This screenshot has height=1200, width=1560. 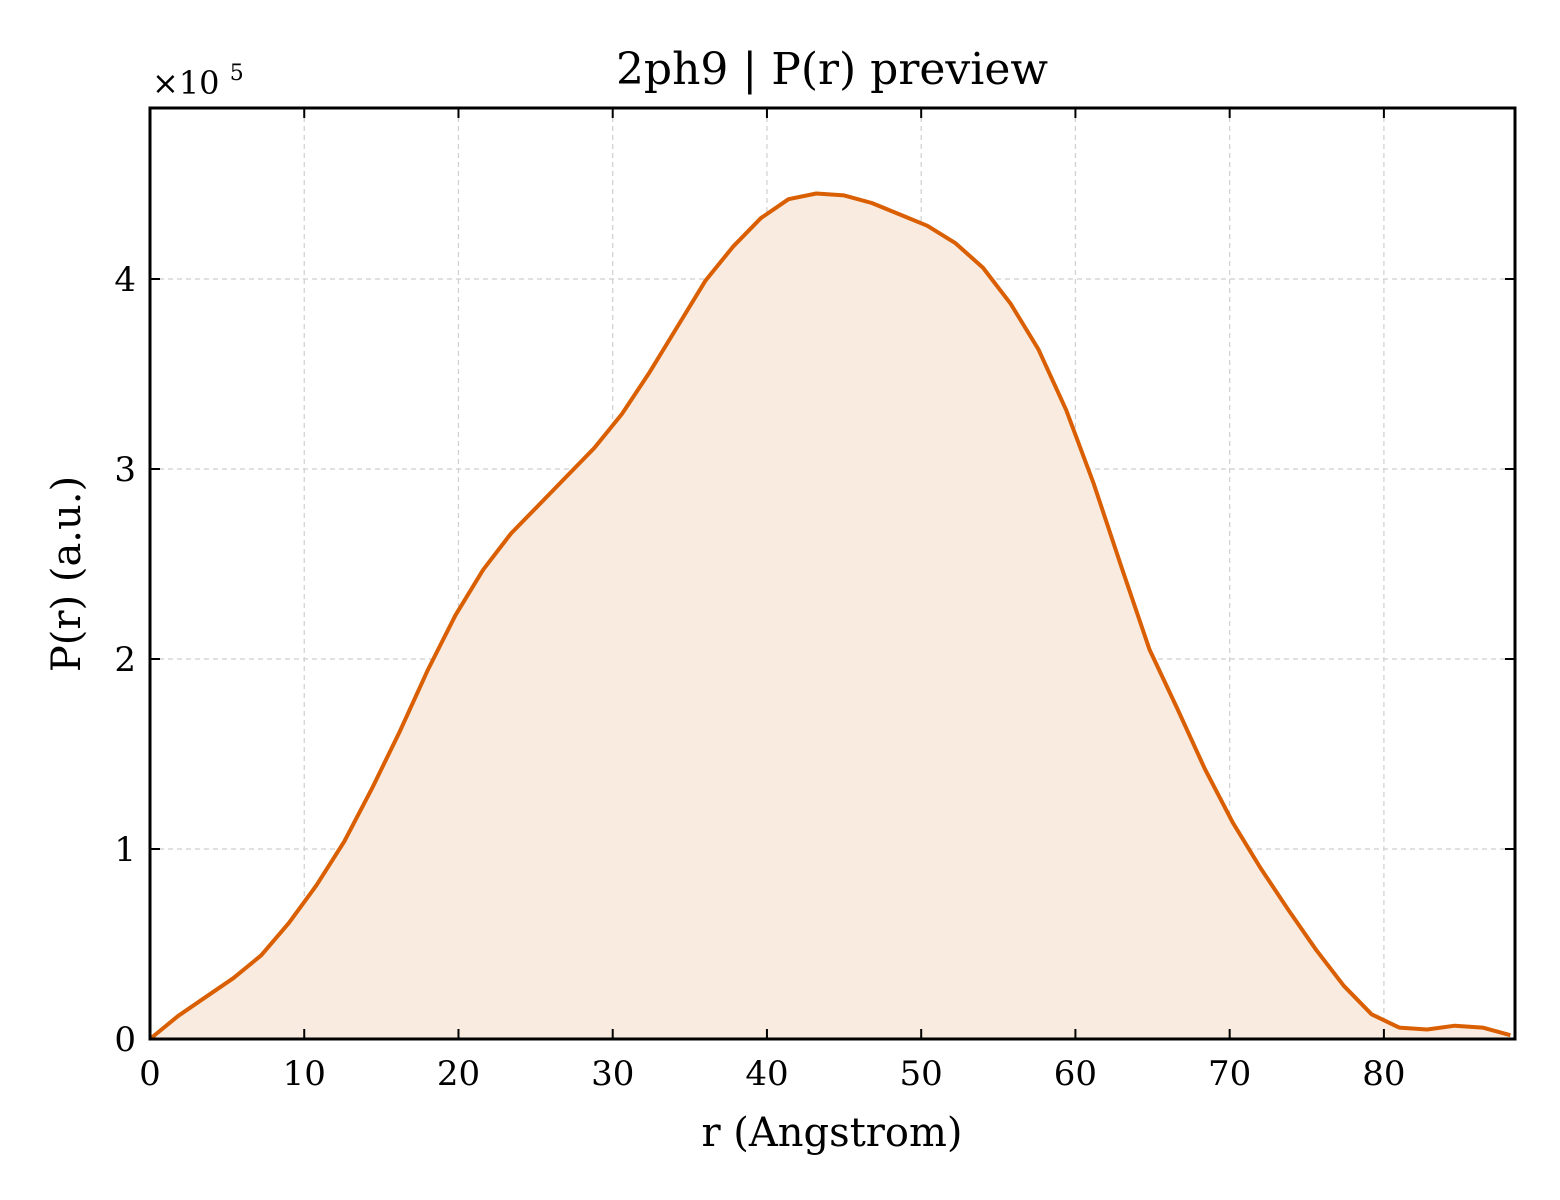 What do you see at coordinates (766, 1074) in the screenshot?
I see `x-tick-label: 40` at bounding box center [766, 1074].